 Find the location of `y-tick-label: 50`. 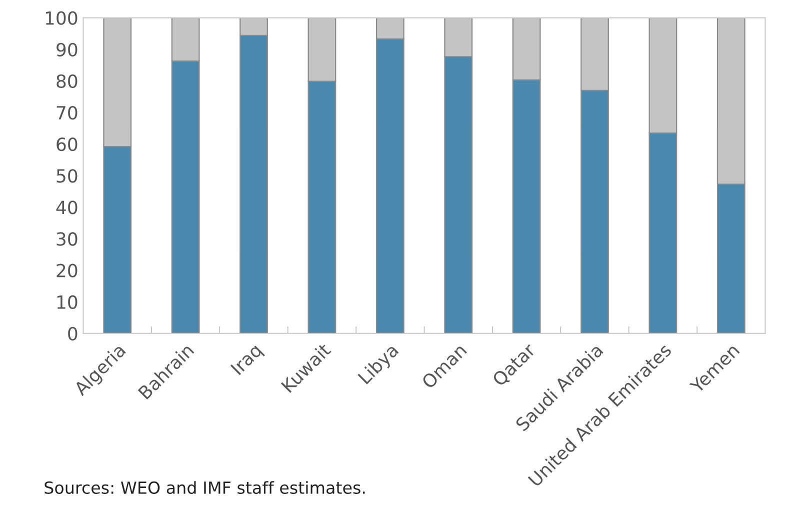

y-tick-label: 50 is located at coordinates (67, 176).